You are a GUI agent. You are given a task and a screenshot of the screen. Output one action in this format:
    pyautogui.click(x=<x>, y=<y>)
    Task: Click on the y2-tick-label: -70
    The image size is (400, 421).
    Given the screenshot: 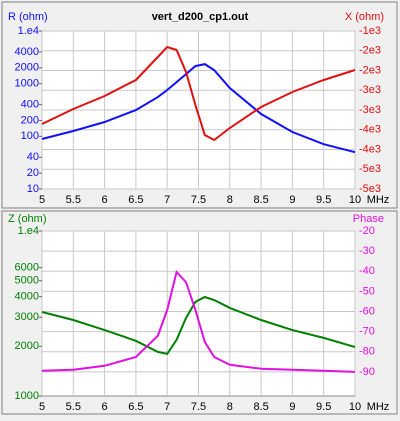 What is the action you would take?
    pyautogui.click(x=367, y=332)
    